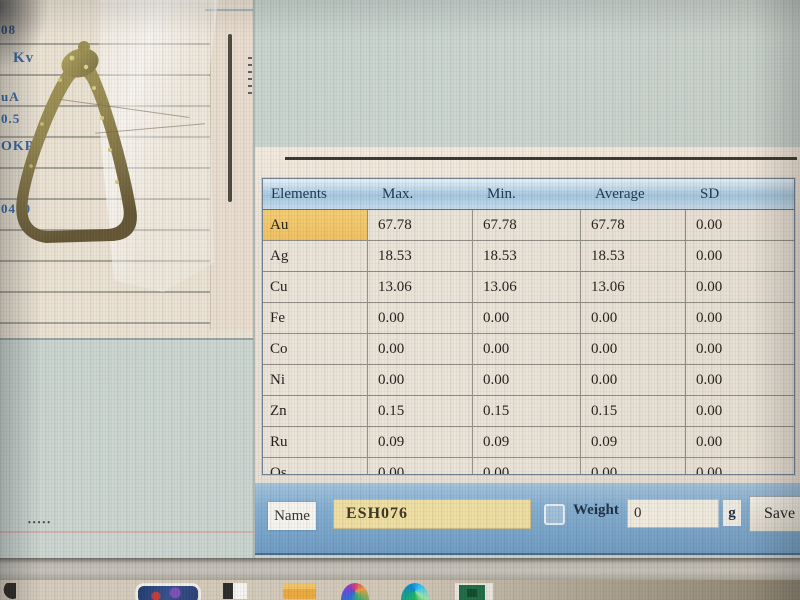 The height and width of the screenshot is (600, 800). Describe the element at coordinates (633, 411) in the screenshot. I see `average-cell: 0.15` at that location.